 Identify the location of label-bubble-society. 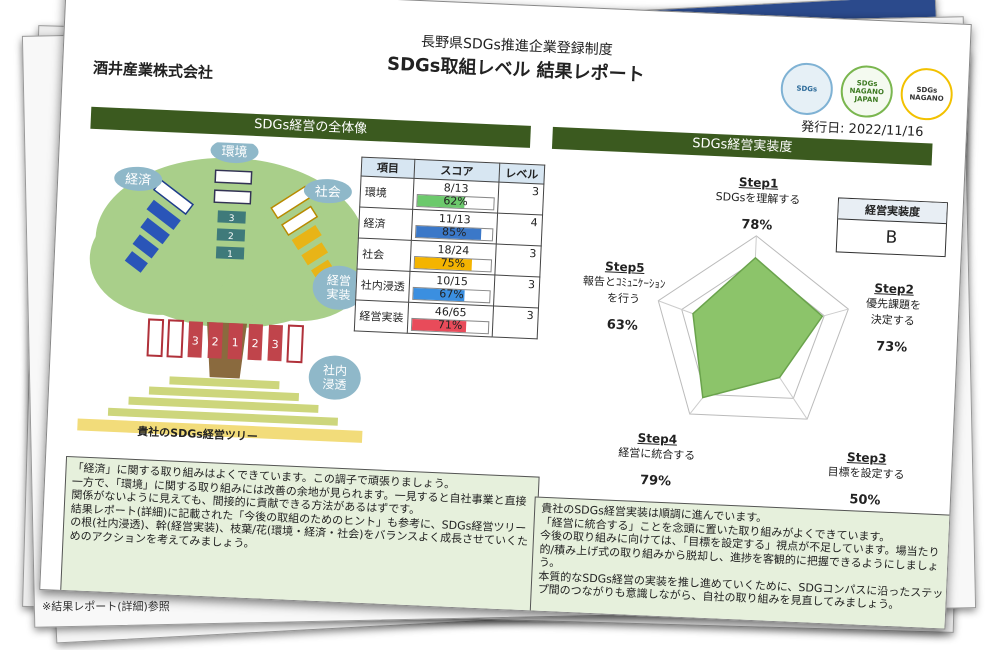
(327, 191).